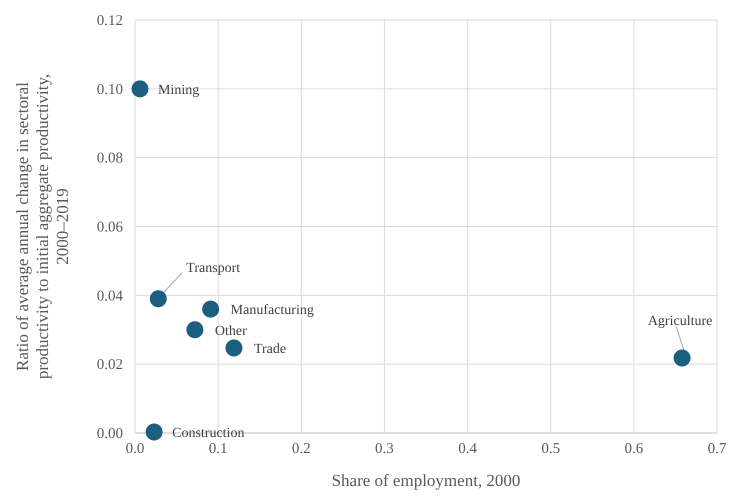  Describe the element at coordinates (109, 21) in the screenshot. I see `y-tick-label: 0.12` at that location.